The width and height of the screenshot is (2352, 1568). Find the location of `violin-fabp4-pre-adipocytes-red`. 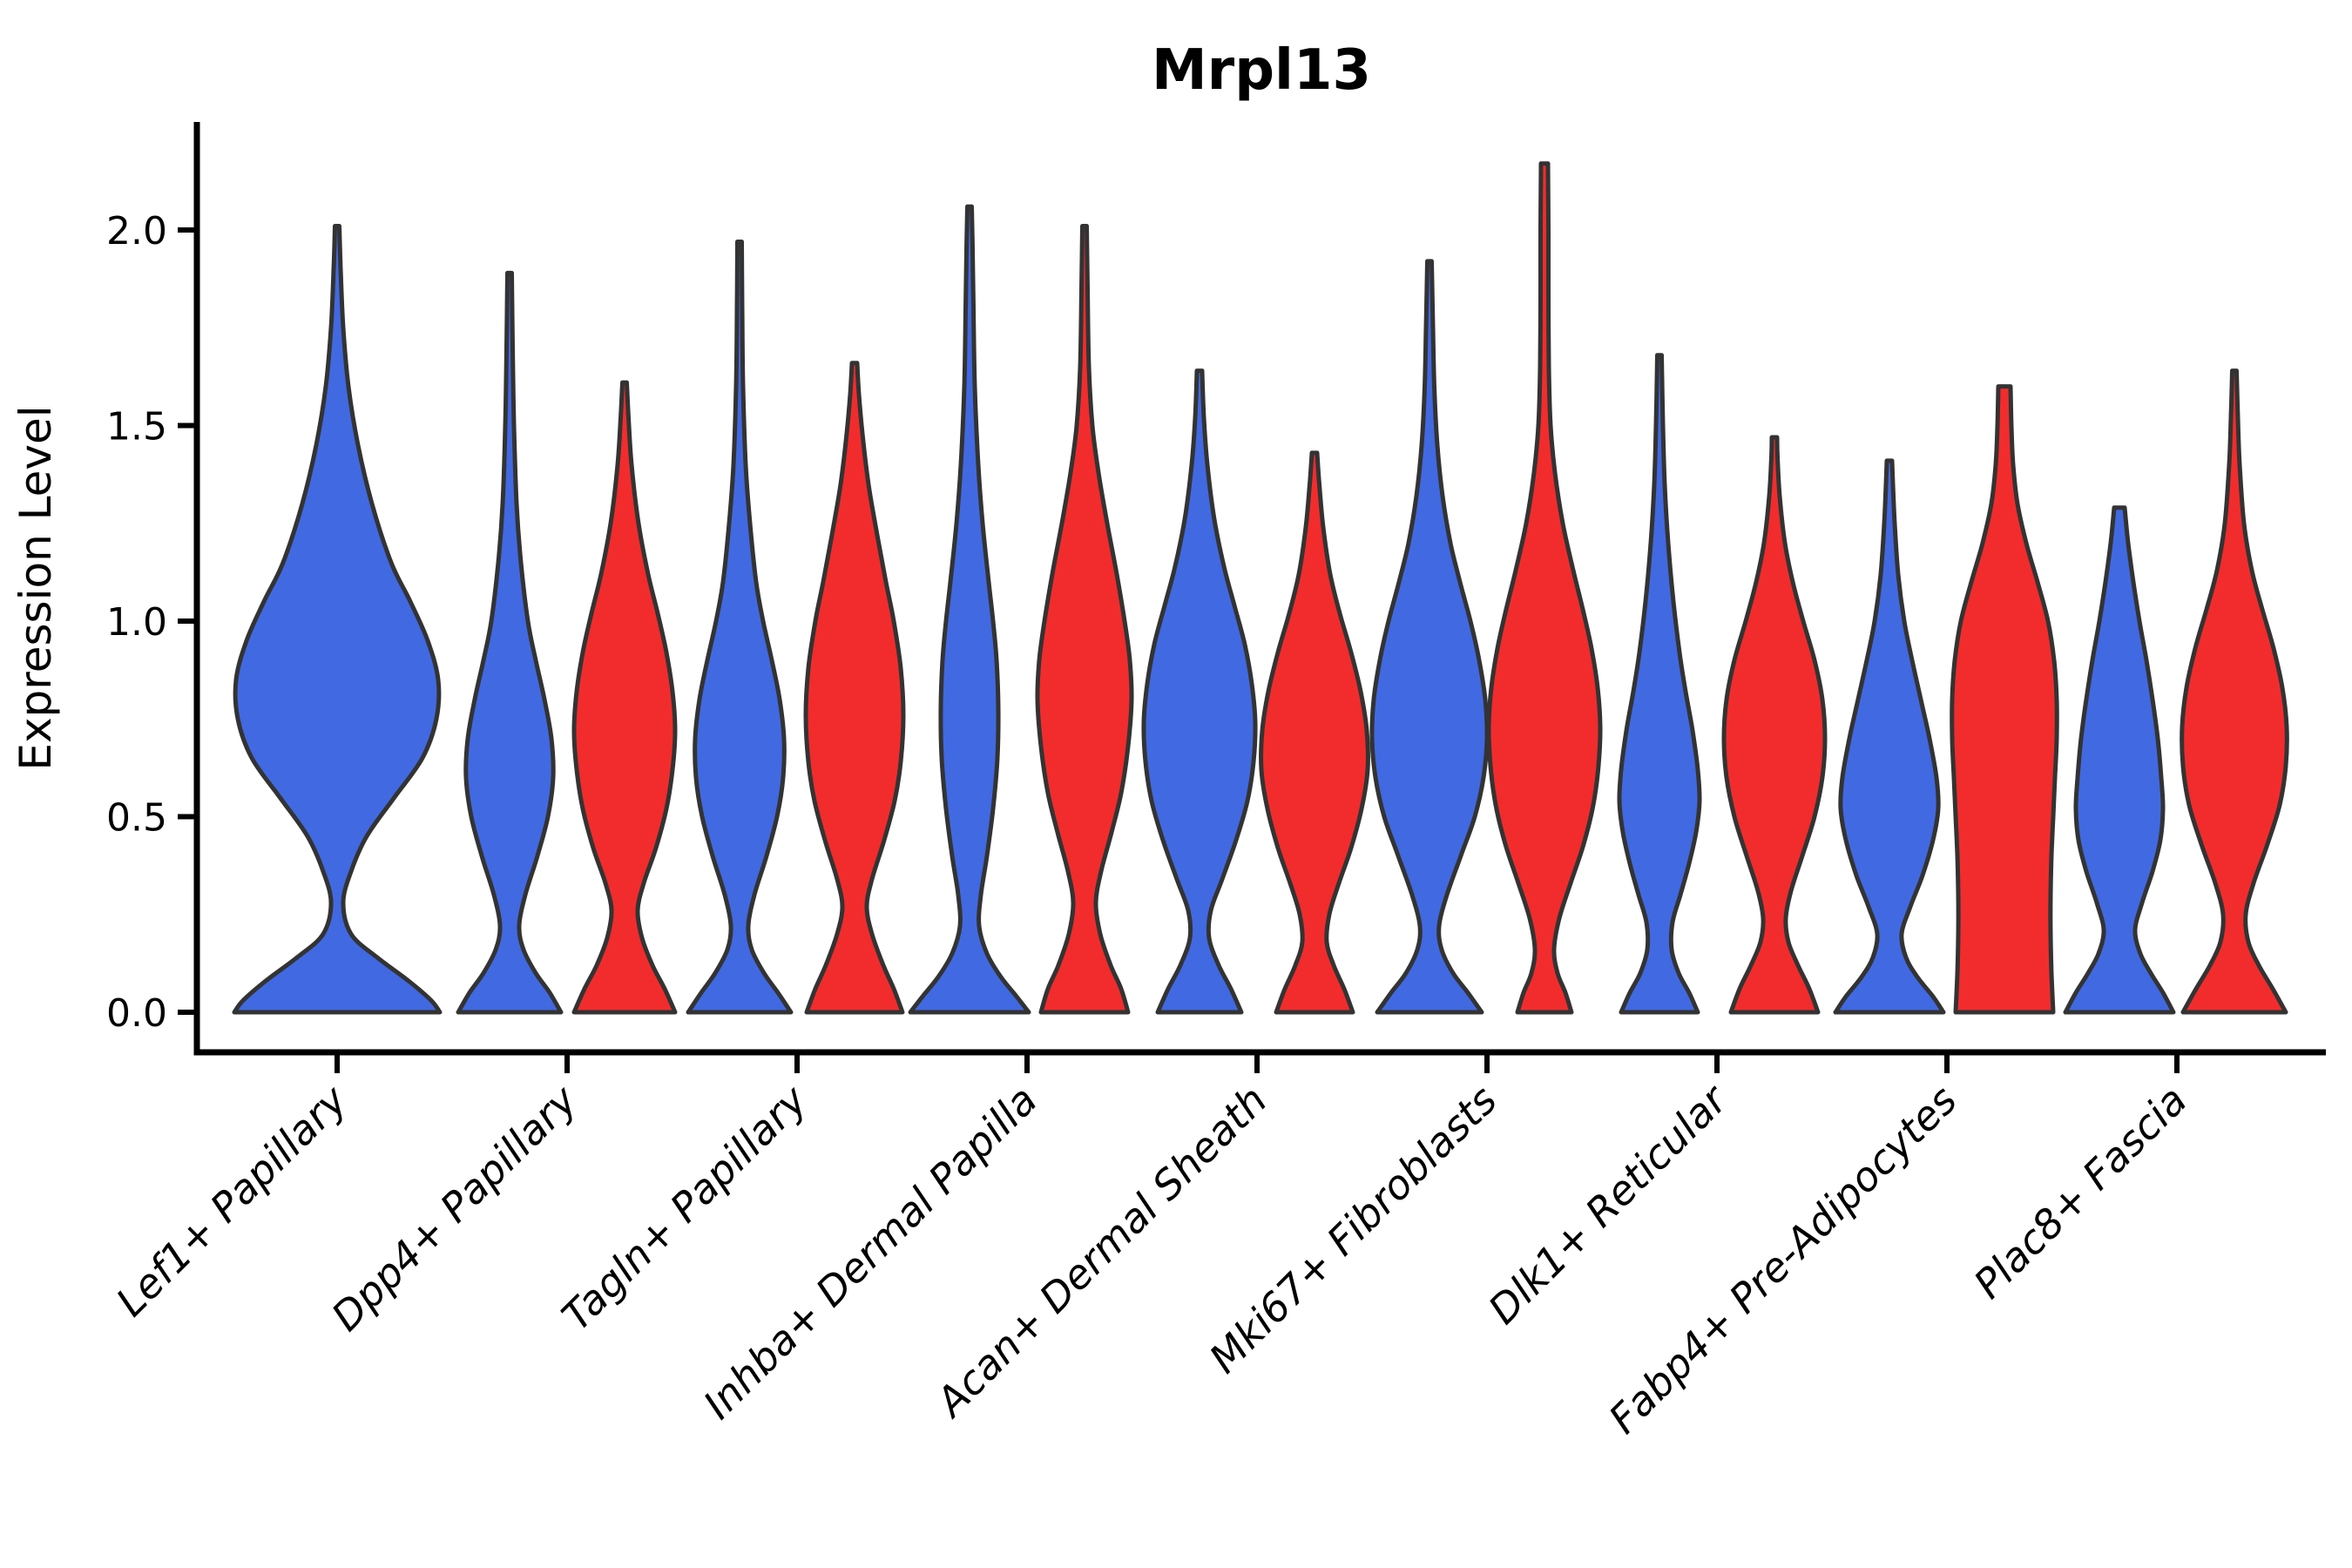

violin-fabp4-pre-adipocytes-red is located at coordinates (2004, 699).